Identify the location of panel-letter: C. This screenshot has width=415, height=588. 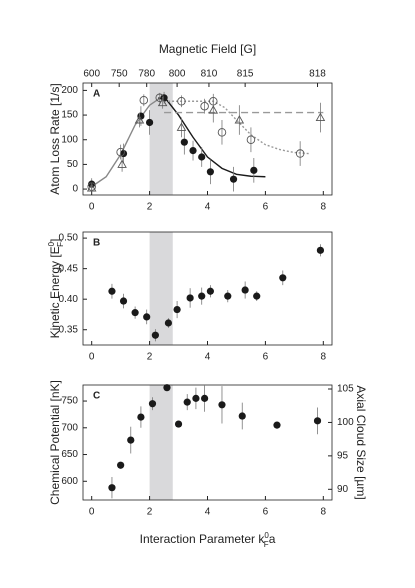
(96, 396).